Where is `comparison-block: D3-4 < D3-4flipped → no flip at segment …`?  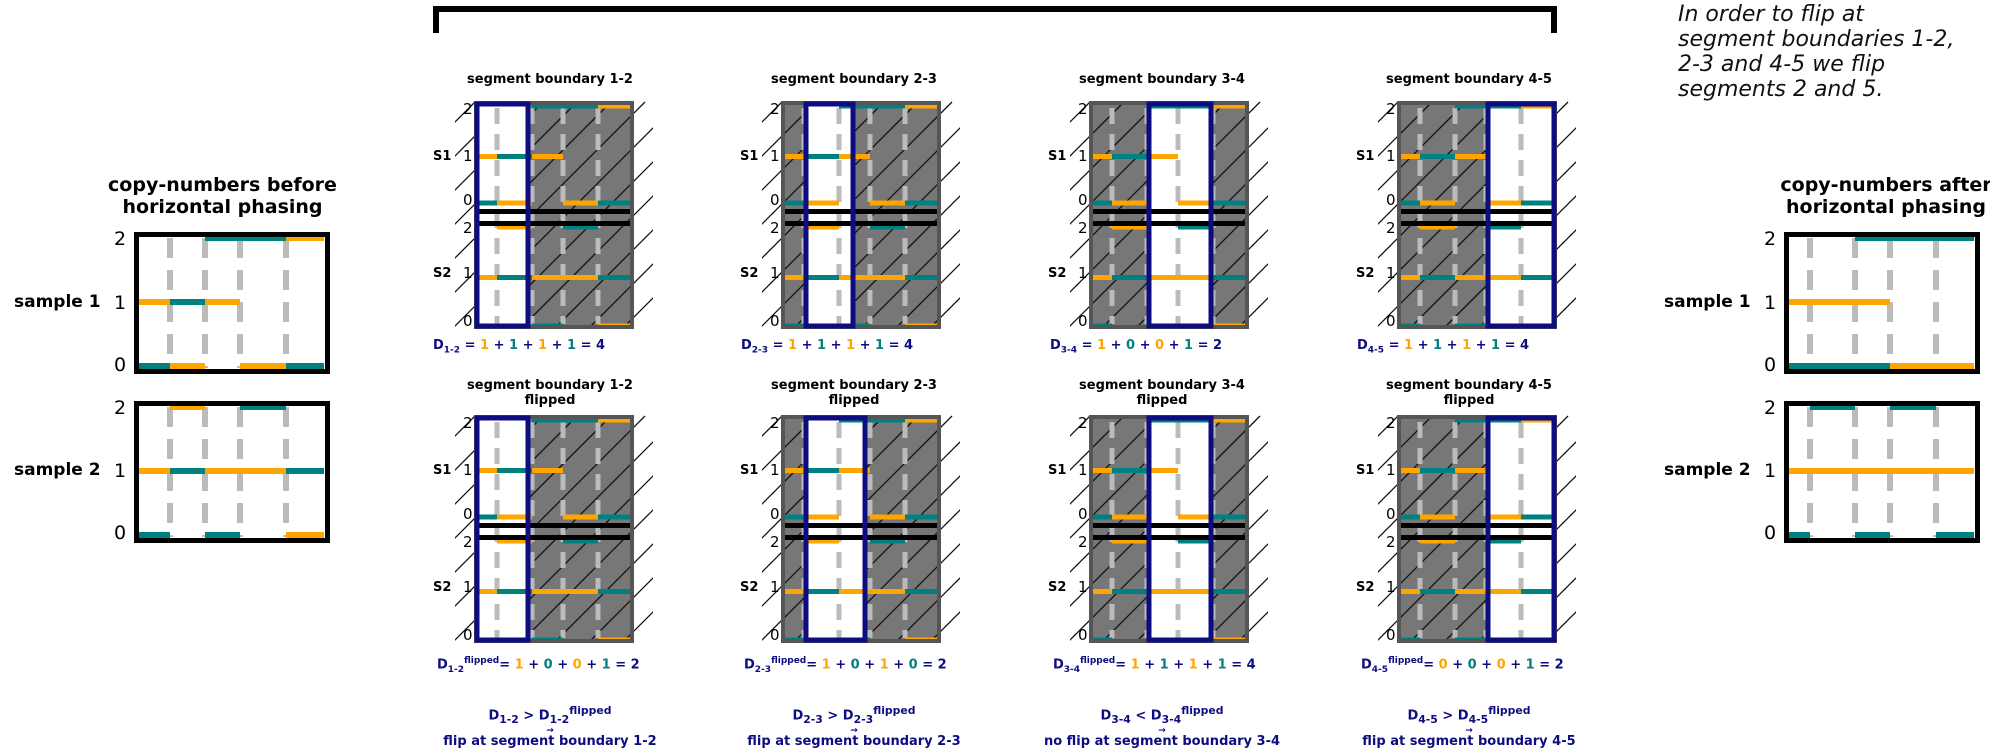
comparison-block: D3-4 < D3-4flipped → no flip at segment … is located at coordinates (1162, 726).